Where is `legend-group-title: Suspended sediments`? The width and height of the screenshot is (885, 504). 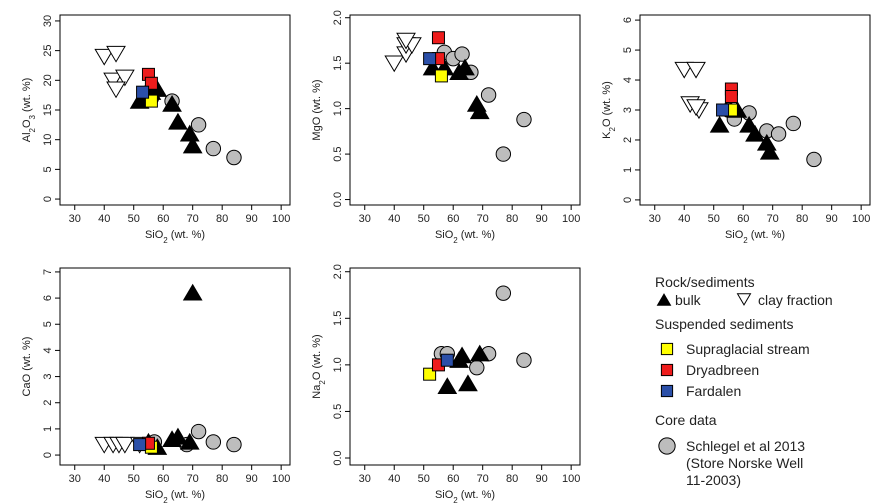 legend-group-title: Suspended sediments is located at coordinates (724, 324).